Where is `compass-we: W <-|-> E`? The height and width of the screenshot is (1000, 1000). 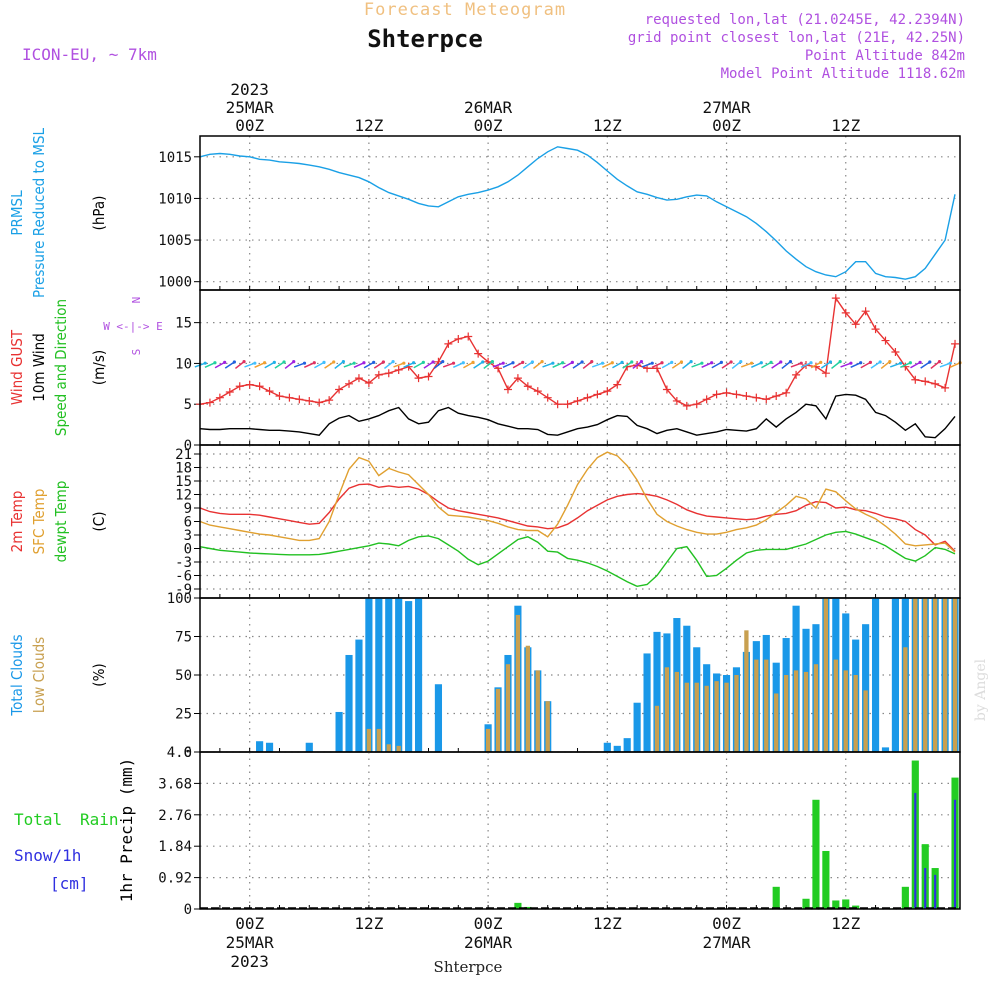
compass-we: W <-|-> E is located at coordinates (133, 326).